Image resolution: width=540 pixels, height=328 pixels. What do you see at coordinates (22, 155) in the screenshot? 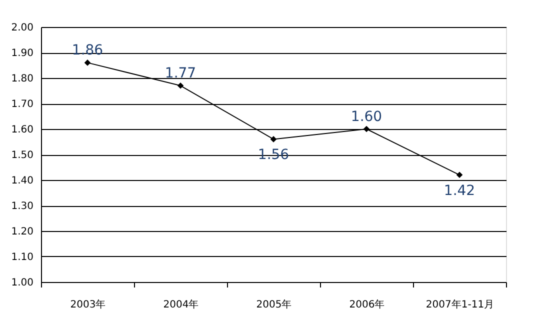
I see `y-tick-label: 1.50` at bounding box center [22, 155].